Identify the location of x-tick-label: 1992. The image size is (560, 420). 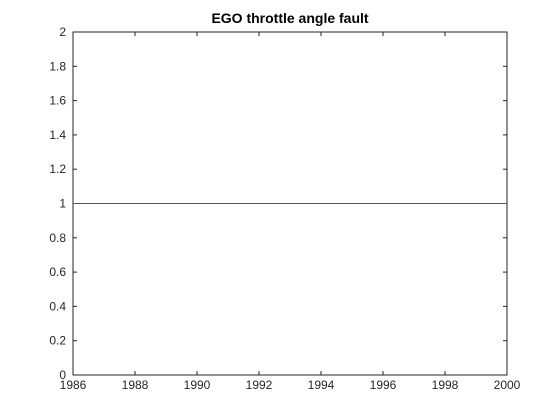
(259, 385).